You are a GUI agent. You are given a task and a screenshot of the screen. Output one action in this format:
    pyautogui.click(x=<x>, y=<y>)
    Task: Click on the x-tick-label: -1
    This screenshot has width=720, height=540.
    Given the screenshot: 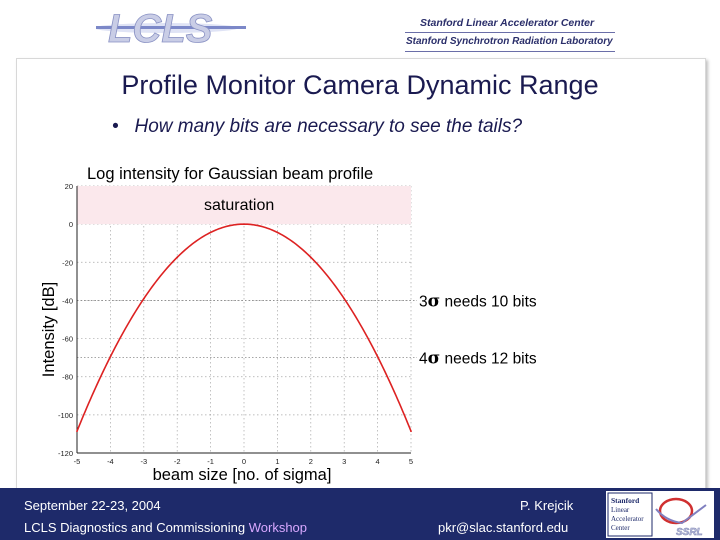 What is the action you would take?
    pyautogui.click(x=210, y=461)
    